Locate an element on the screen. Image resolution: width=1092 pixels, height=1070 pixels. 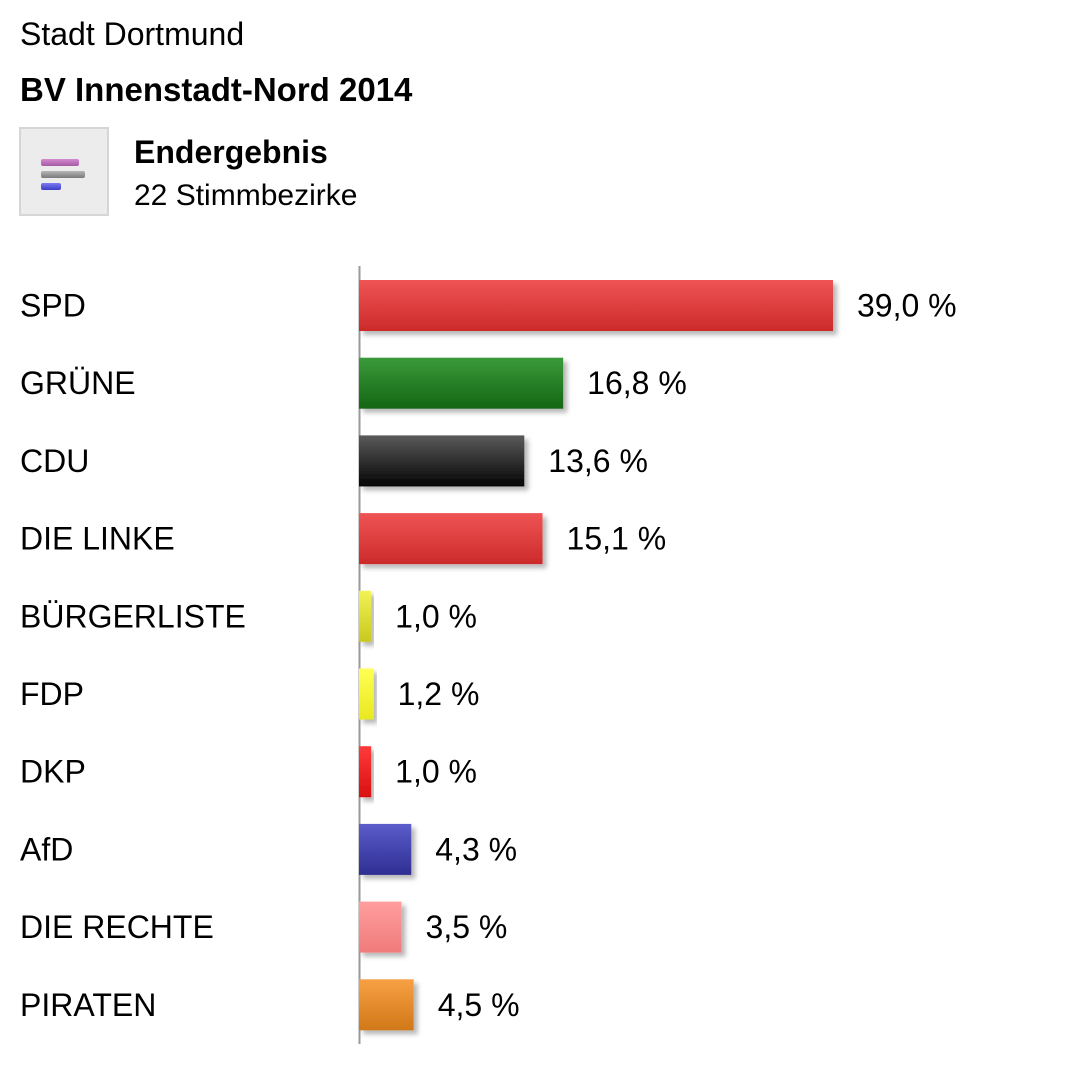
value-label: 4,5 % is located at coordinates (479, 1005).